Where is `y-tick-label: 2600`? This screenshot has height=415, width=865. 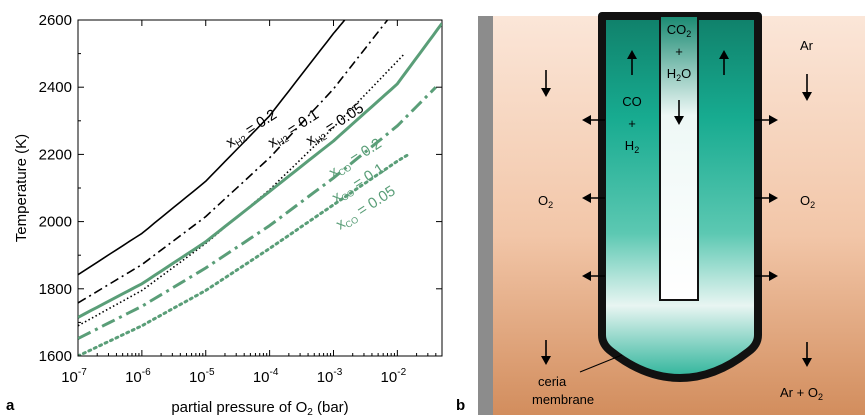
y-tick-label: 2600 is located at coordinates (55, 20).